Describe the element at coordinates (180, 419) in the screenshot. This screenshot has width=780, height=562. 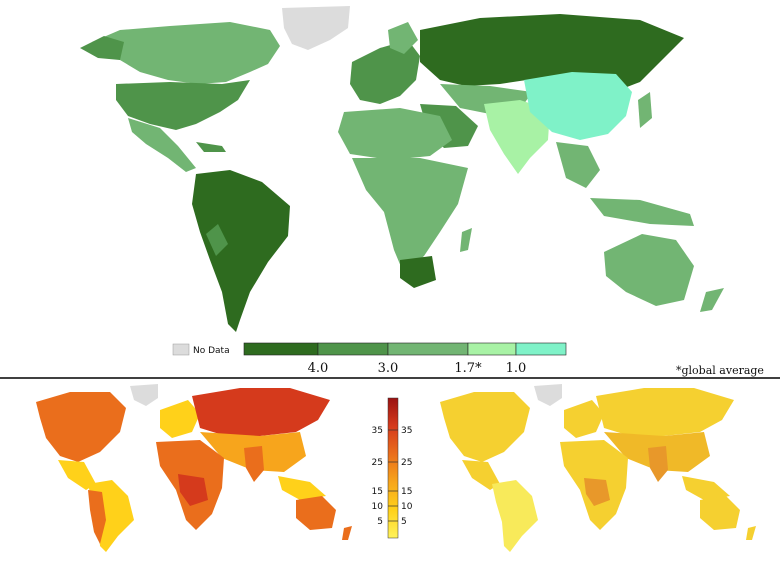
I see `bl-europe` at that location.